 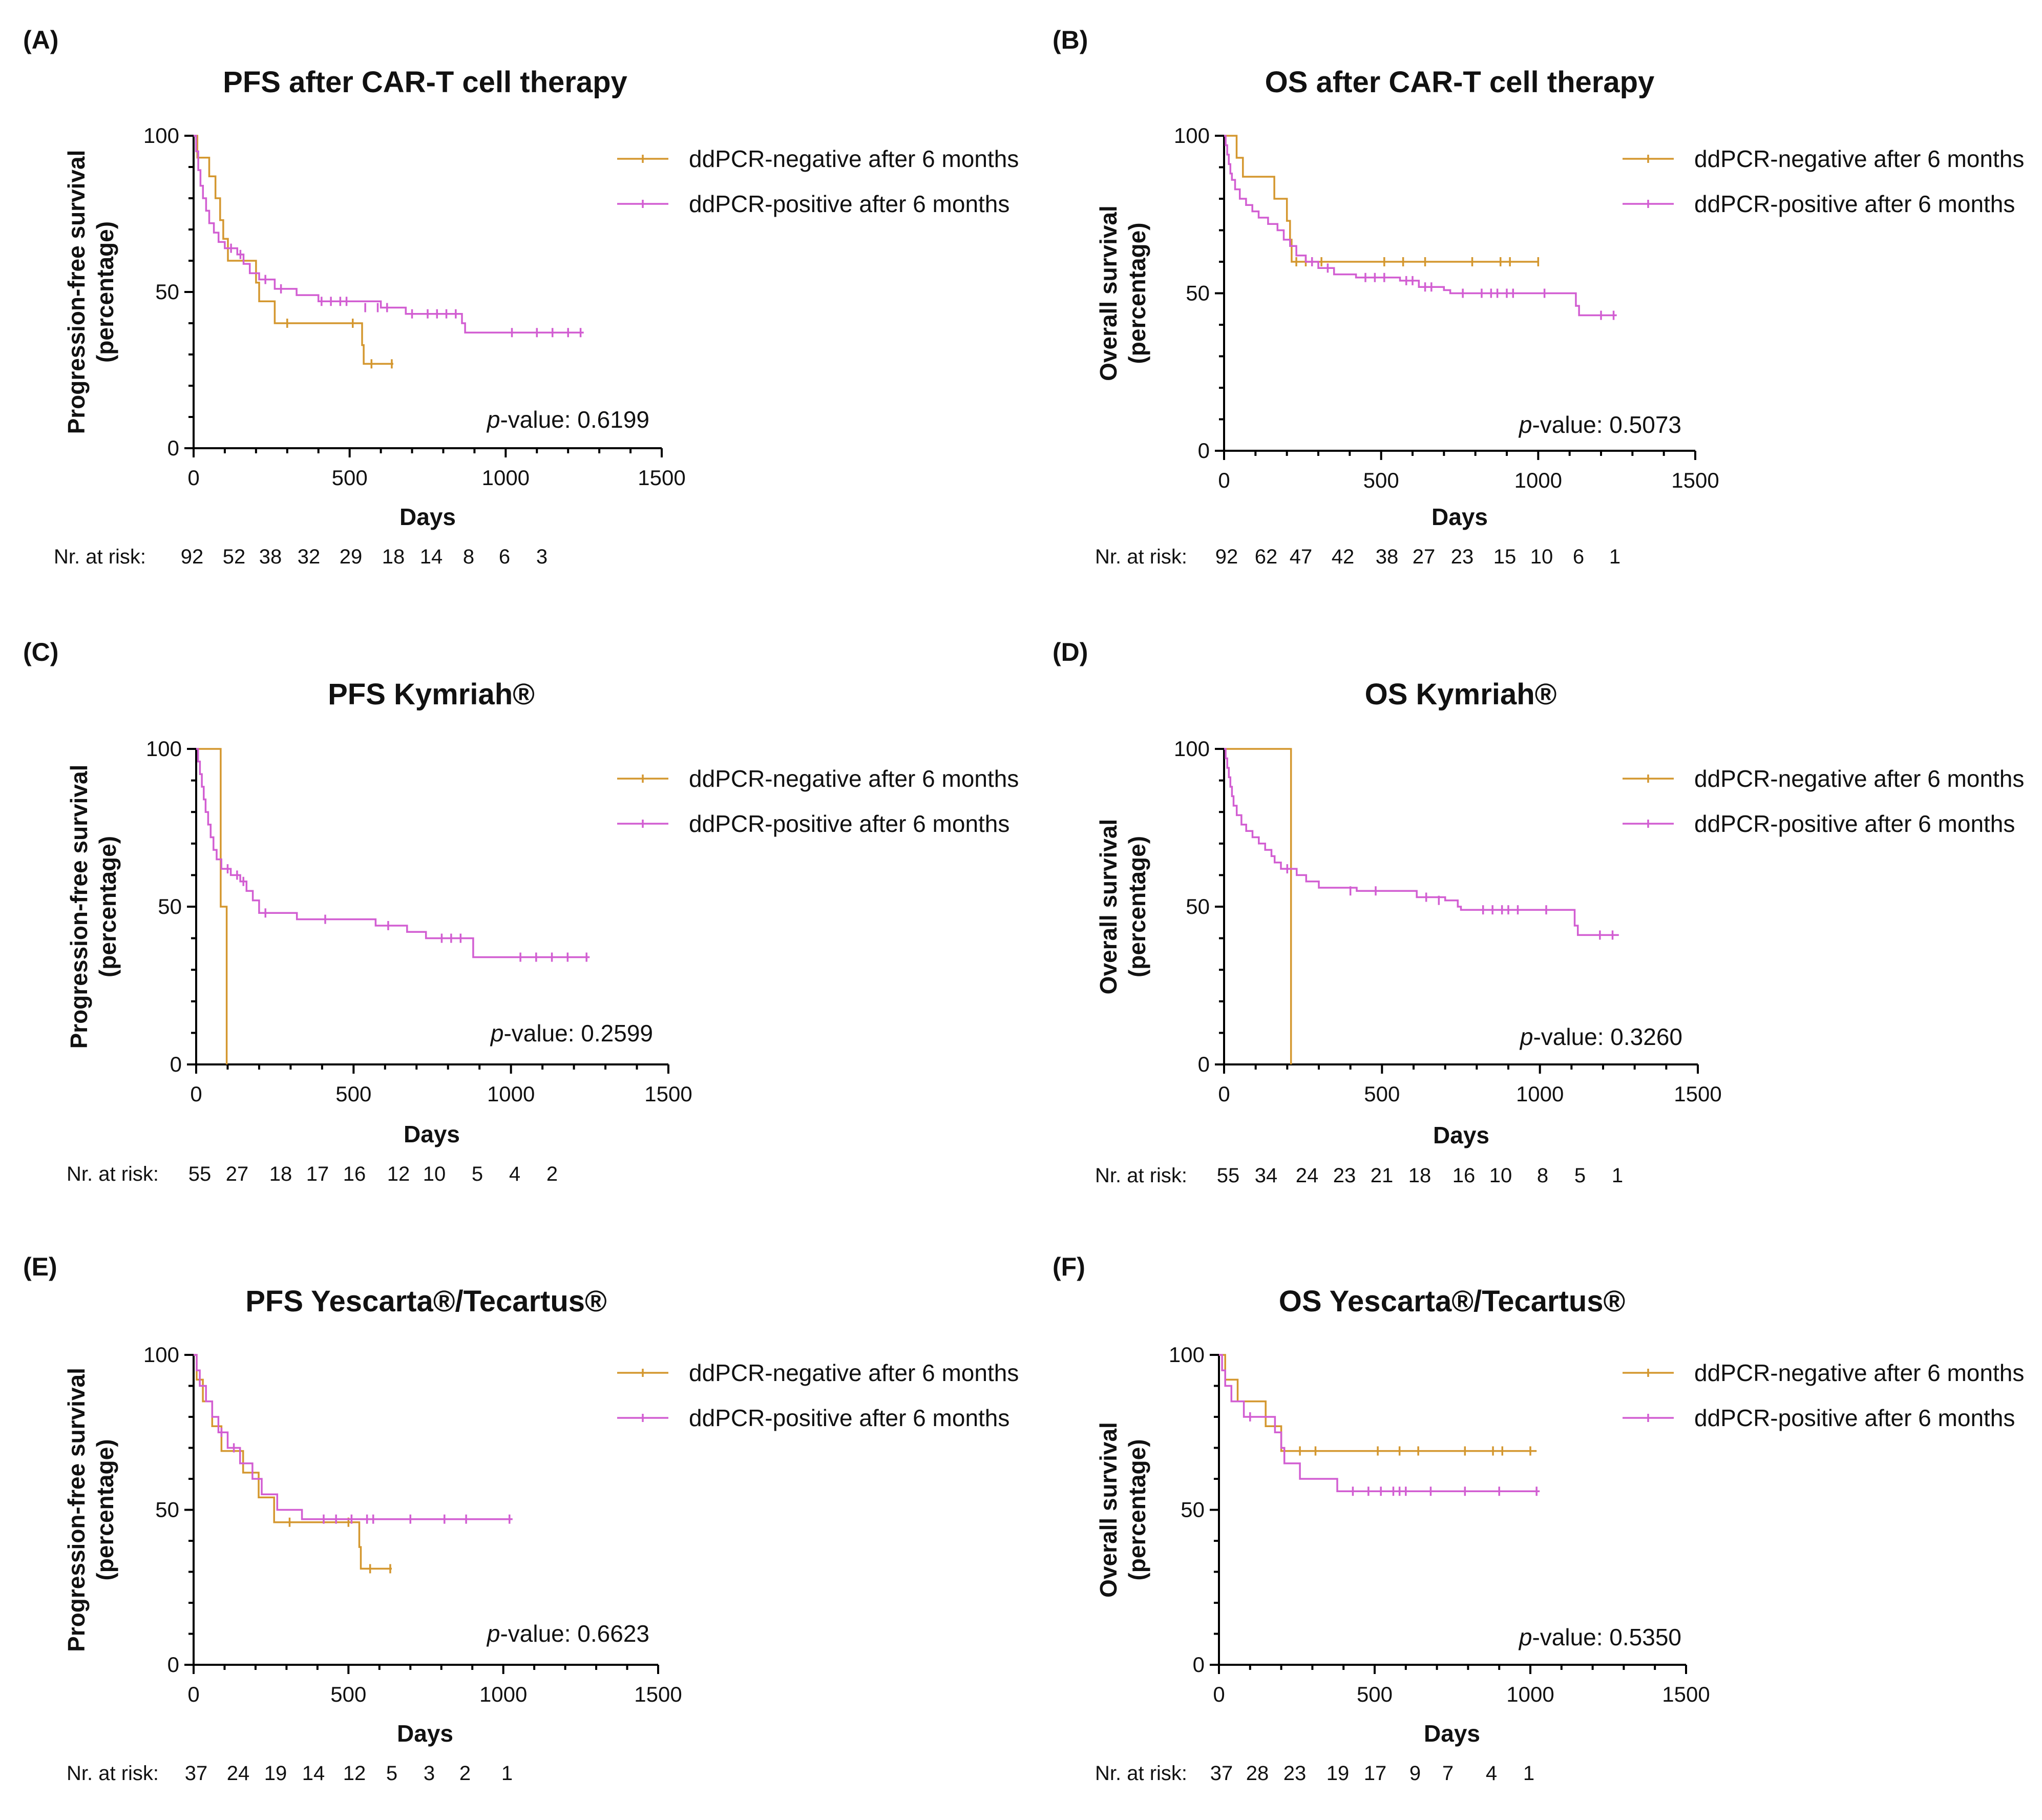 I want to click on risk-number: 2, so click(x=465, y=1773).